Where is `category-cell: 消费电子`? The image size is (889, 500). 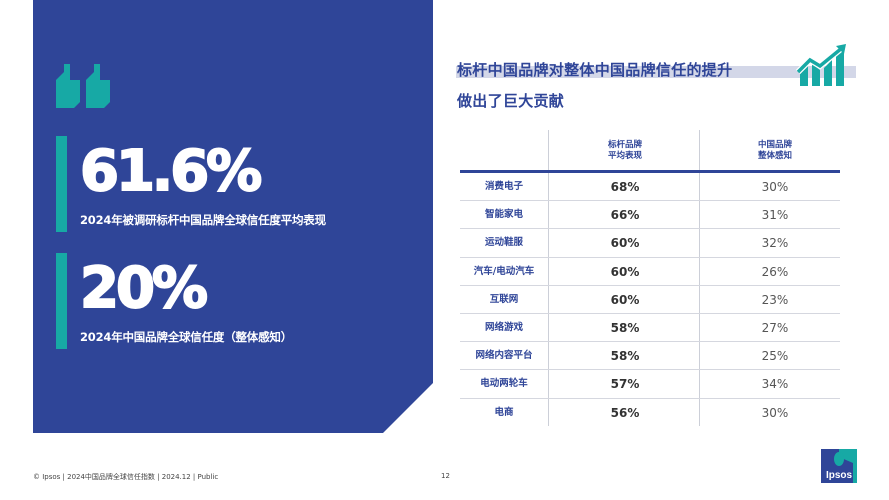
category-cell: 消费电子 is located at coordinates (503, 186).